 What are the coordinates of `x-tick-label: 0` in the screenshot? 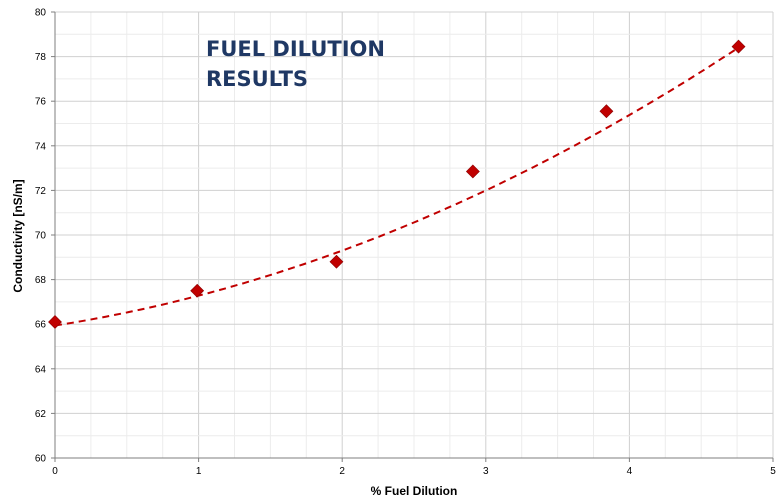 It's located at (55, 471).